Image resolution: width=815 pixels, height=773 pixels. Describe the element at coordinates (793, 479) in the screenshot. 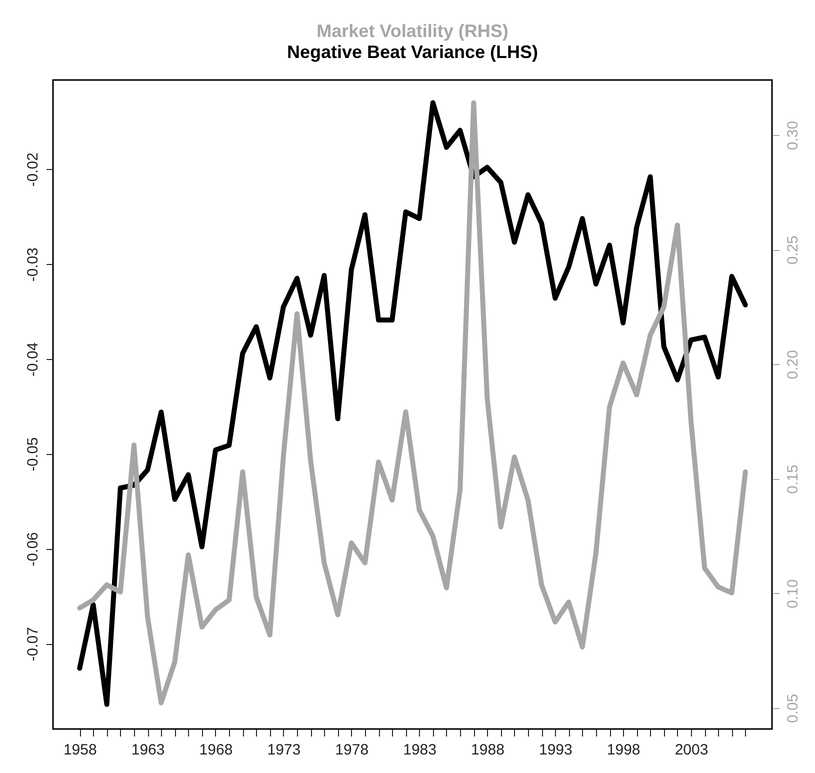

I see `y2-tick-label: 0.15` at that location.